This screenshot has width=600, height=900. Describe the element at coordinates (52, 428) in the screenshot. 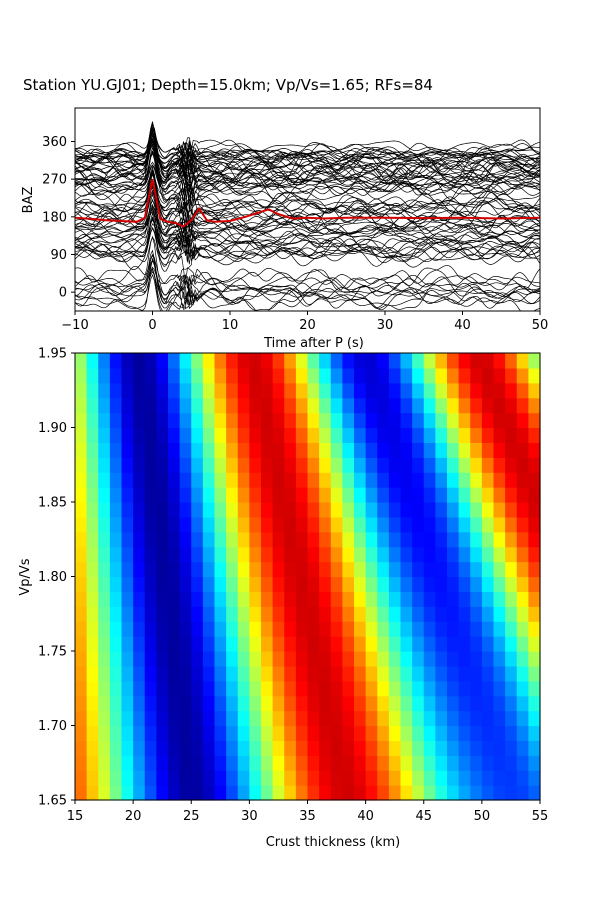

I see `bottom-y-tick-label: 1.90` at that location.